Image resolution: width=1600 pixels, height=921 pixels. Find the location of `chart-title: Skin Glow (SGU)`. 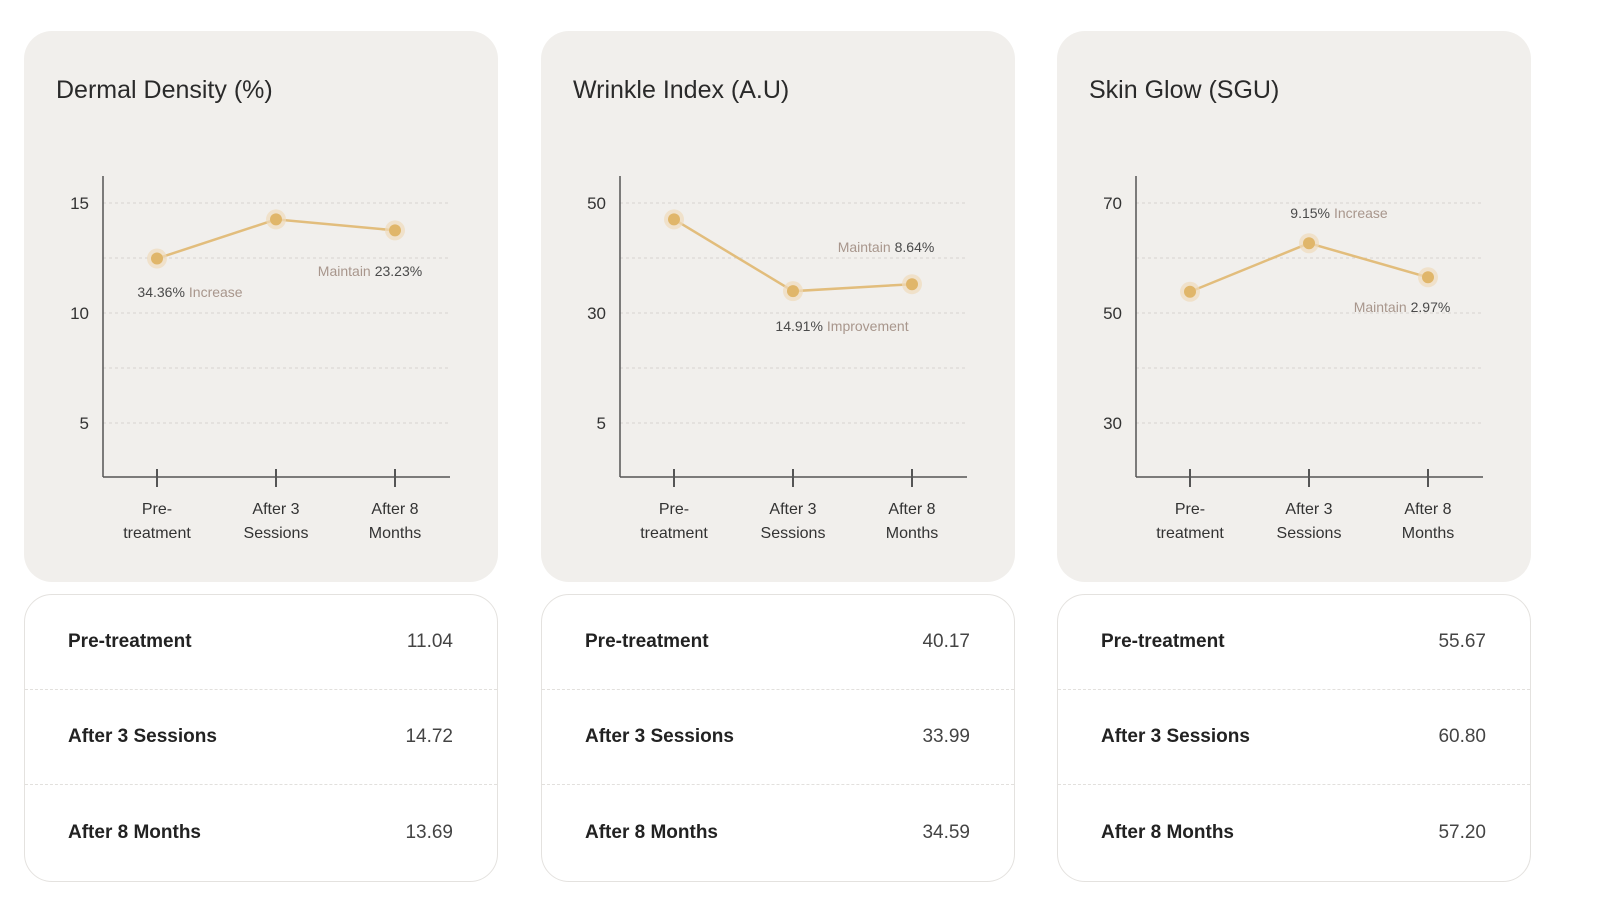

chart-title: Skin Glow (SGU) is located at coordinates (1184, 90).